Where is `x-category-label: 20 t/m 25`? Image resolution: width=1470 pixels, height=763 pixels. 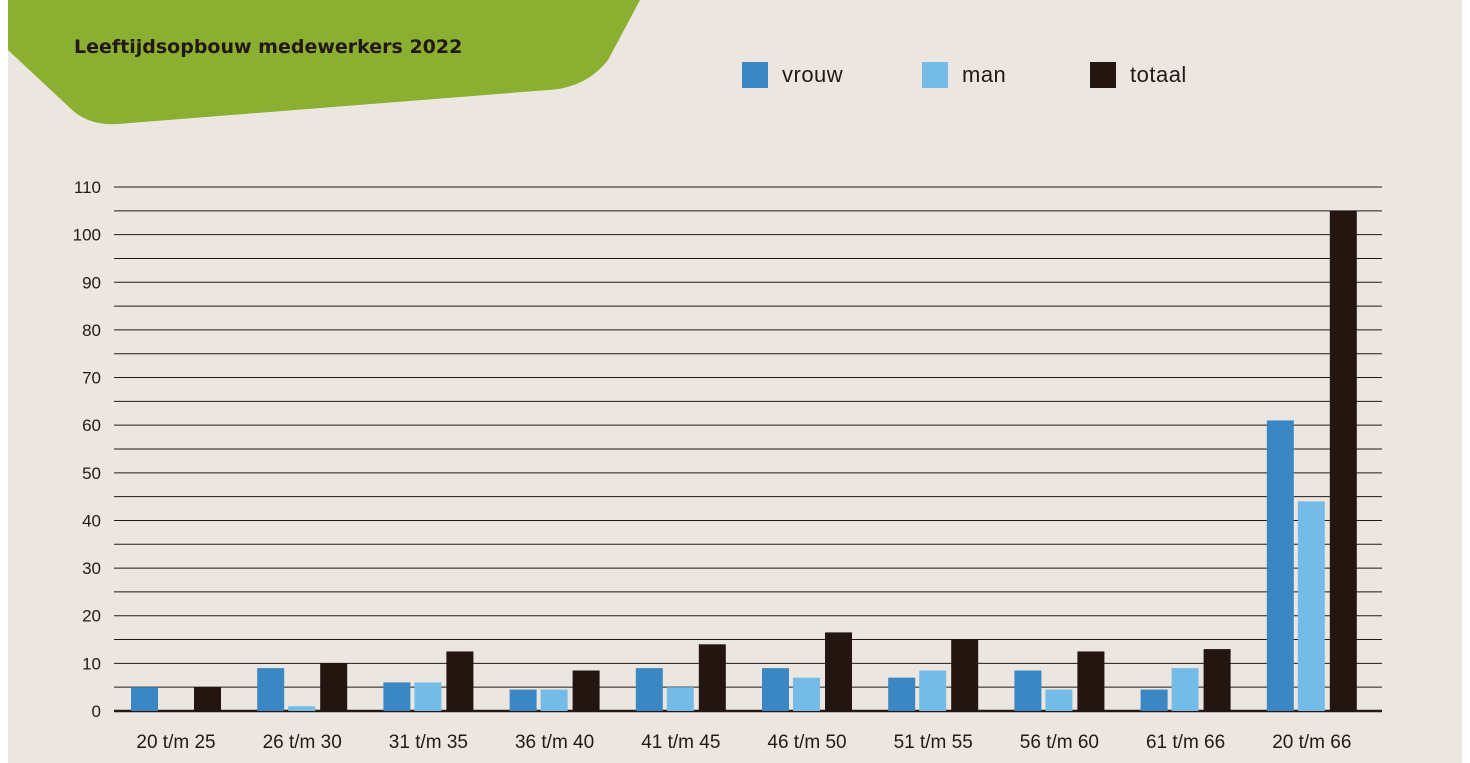
x-category-label: 20 t/m 25 is located at coordinates (175, 742).